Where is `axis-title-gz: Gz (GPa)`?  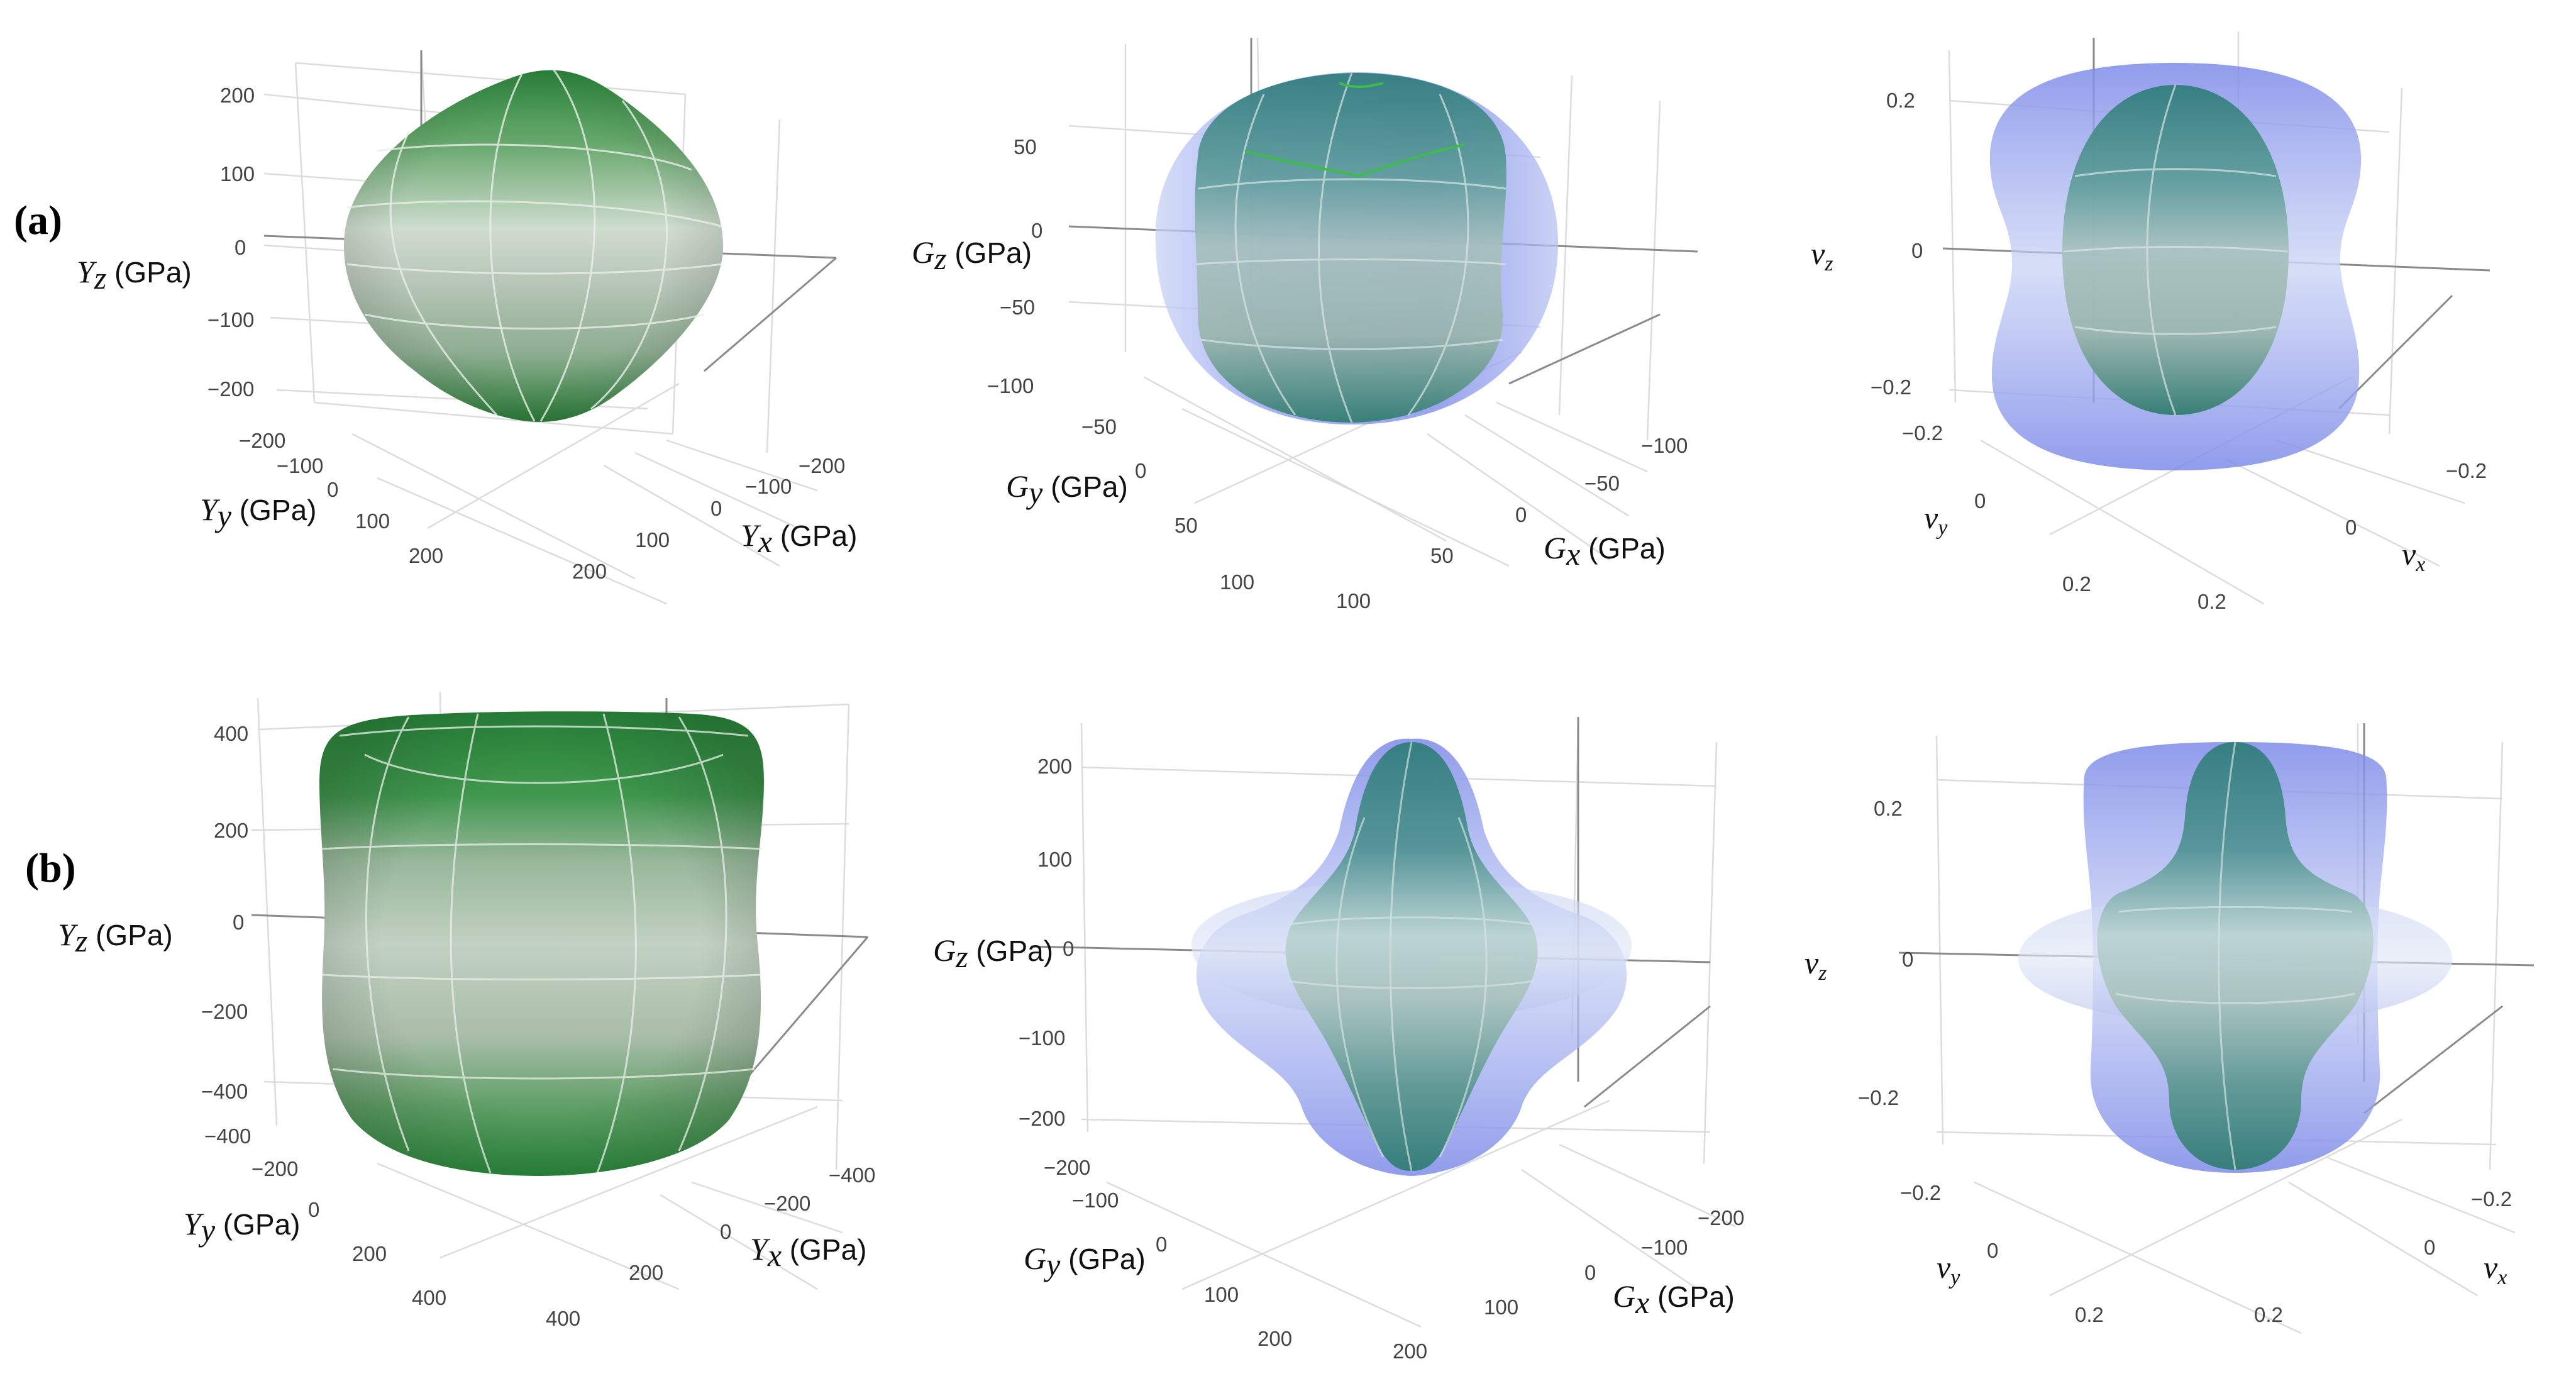 axis-title-gz: Gz (GPa) is located at coordinates (972, 255).